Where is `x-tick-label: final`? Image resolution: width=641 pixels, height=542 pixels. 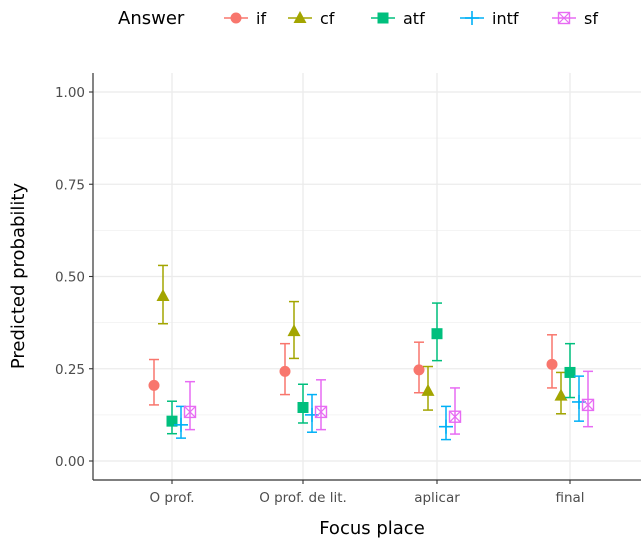
x-tick-label: final is located at coordinates (569, 498).